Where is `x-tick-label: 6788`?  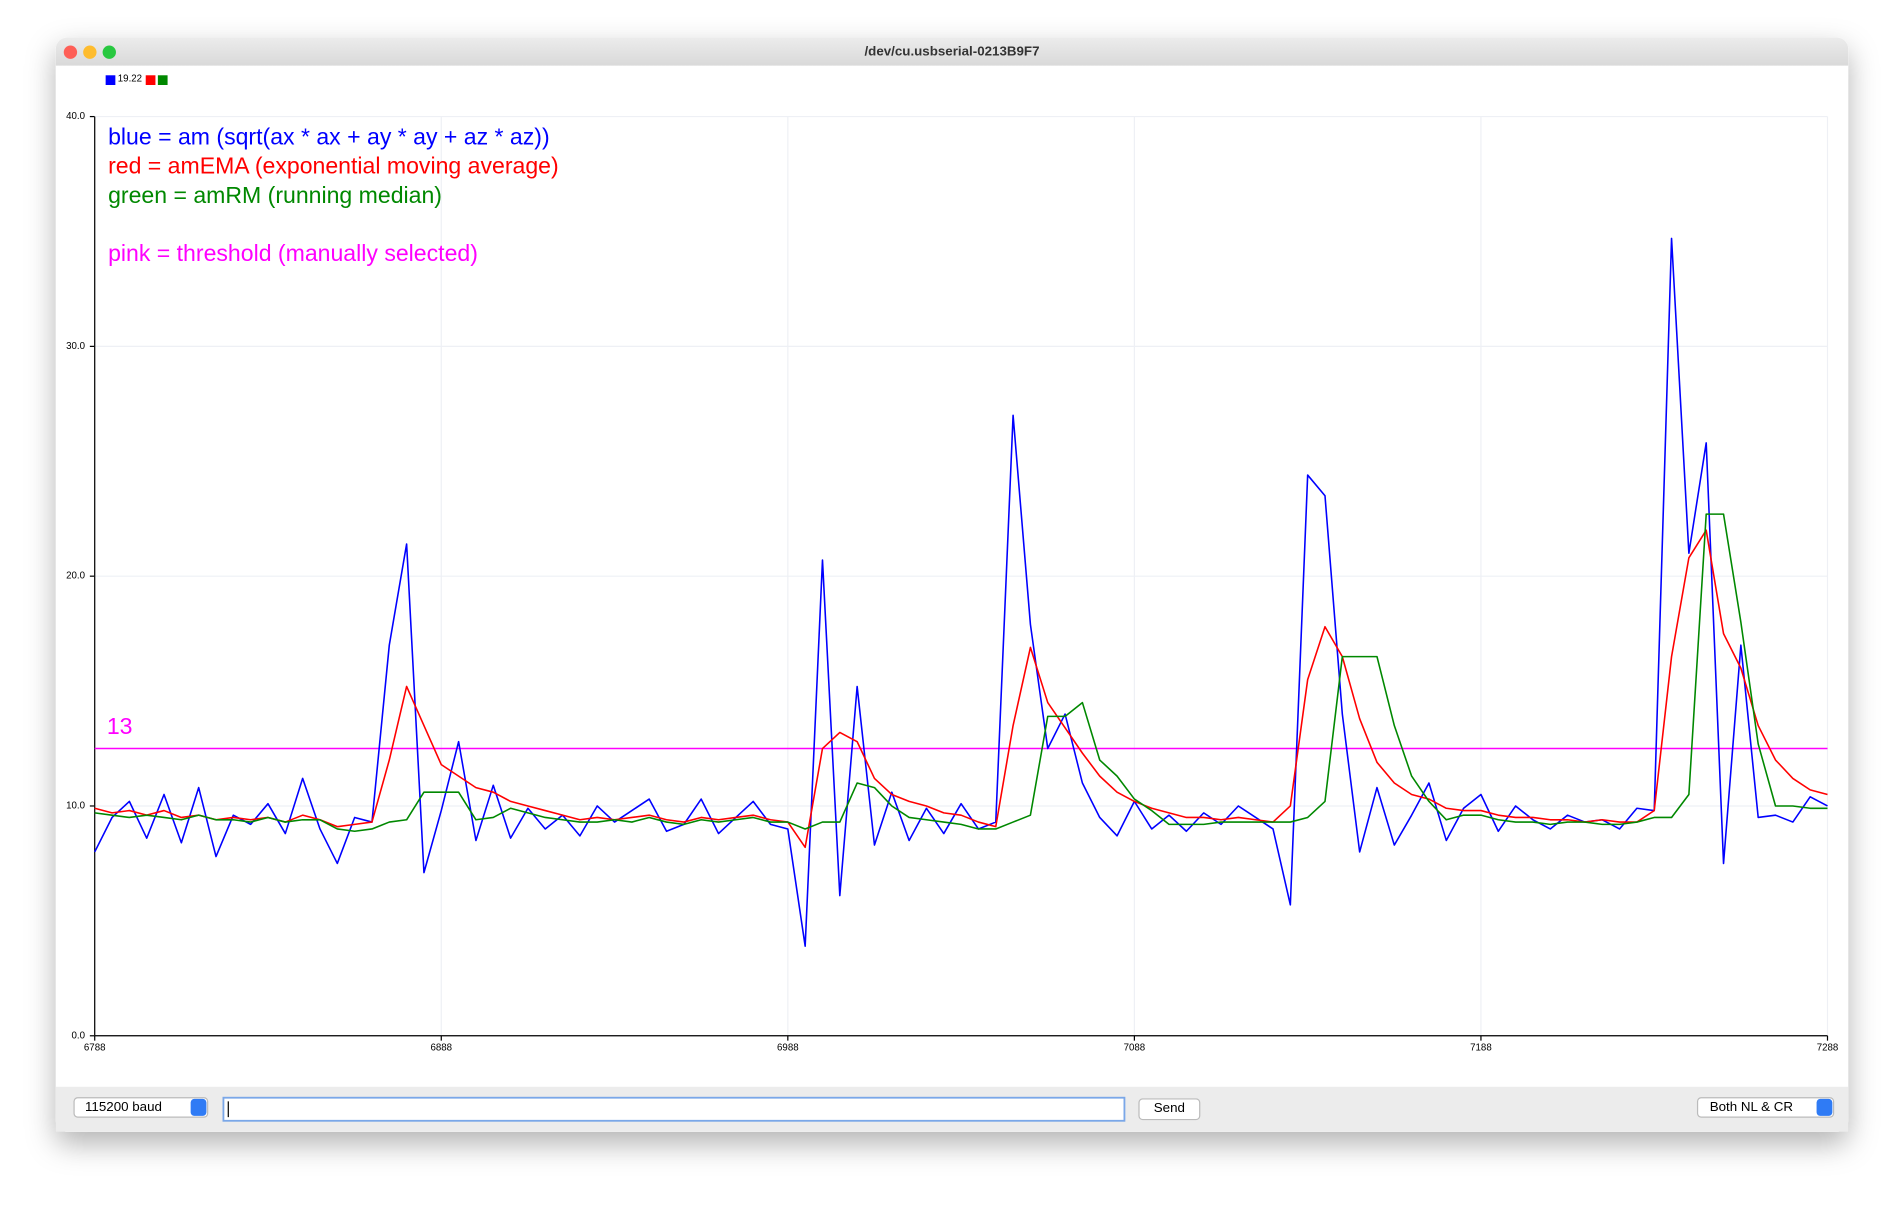 x-tick-label: 6788 is located at coordinates (95, 1047).